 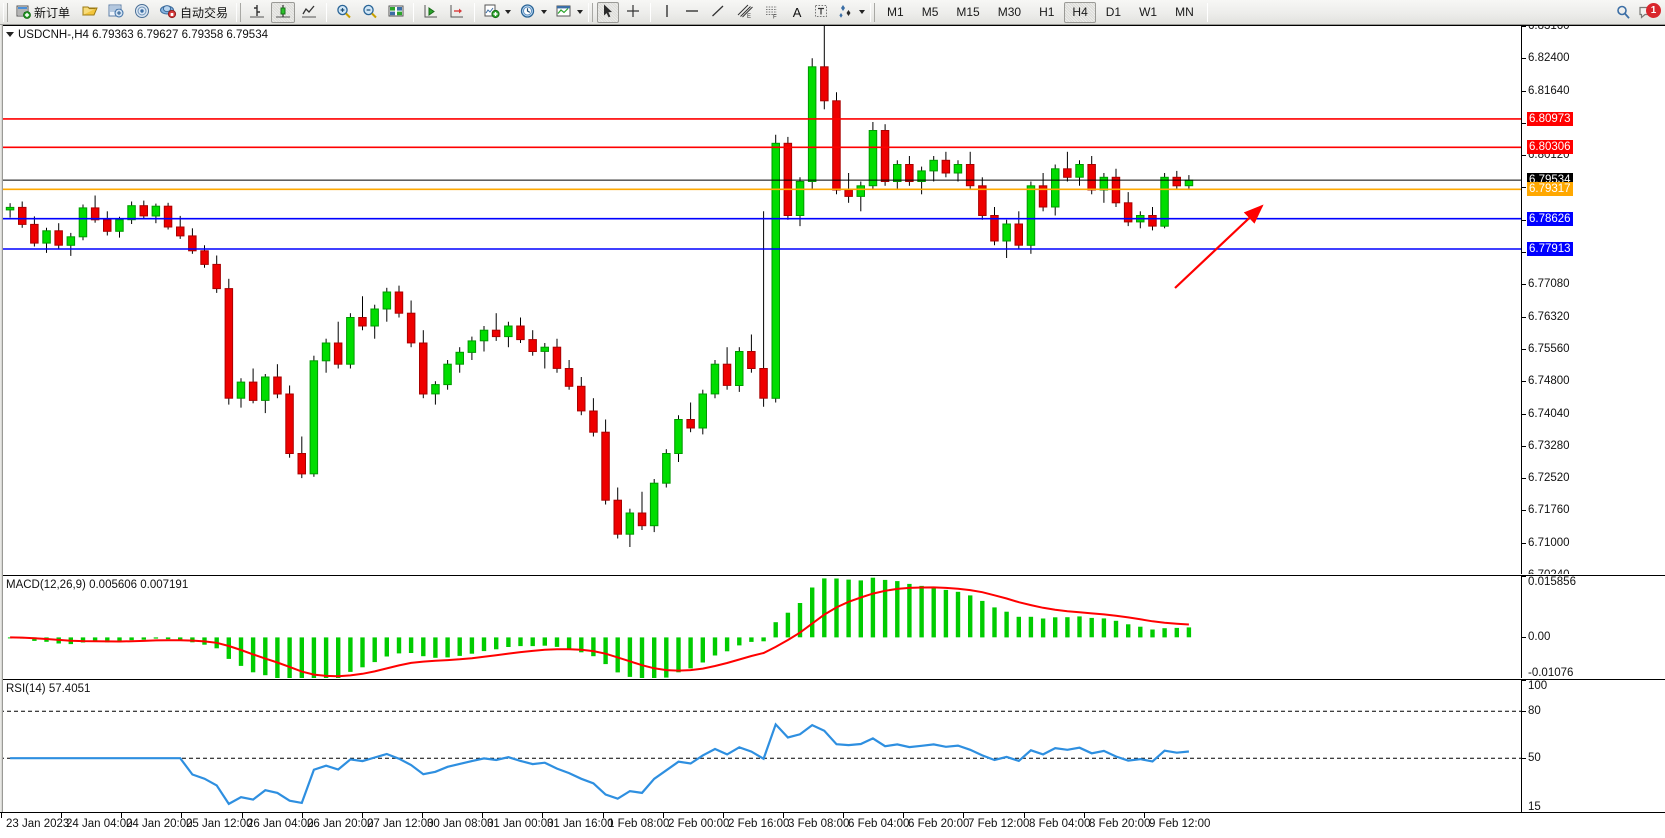 I want to click on uptrend-arrow, so click(x=1219, y=246).